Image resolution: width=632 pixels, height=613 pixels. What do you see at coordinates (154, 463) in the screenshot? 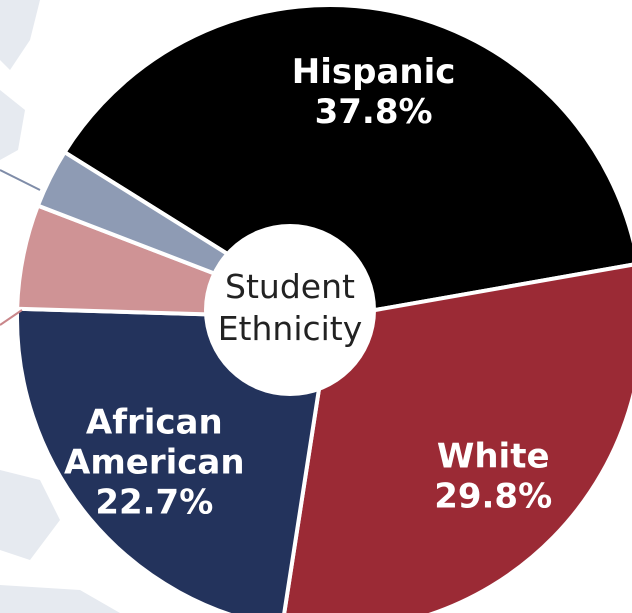
I see `slice-label-2-line-1: American` at bounding box center [154, 463].